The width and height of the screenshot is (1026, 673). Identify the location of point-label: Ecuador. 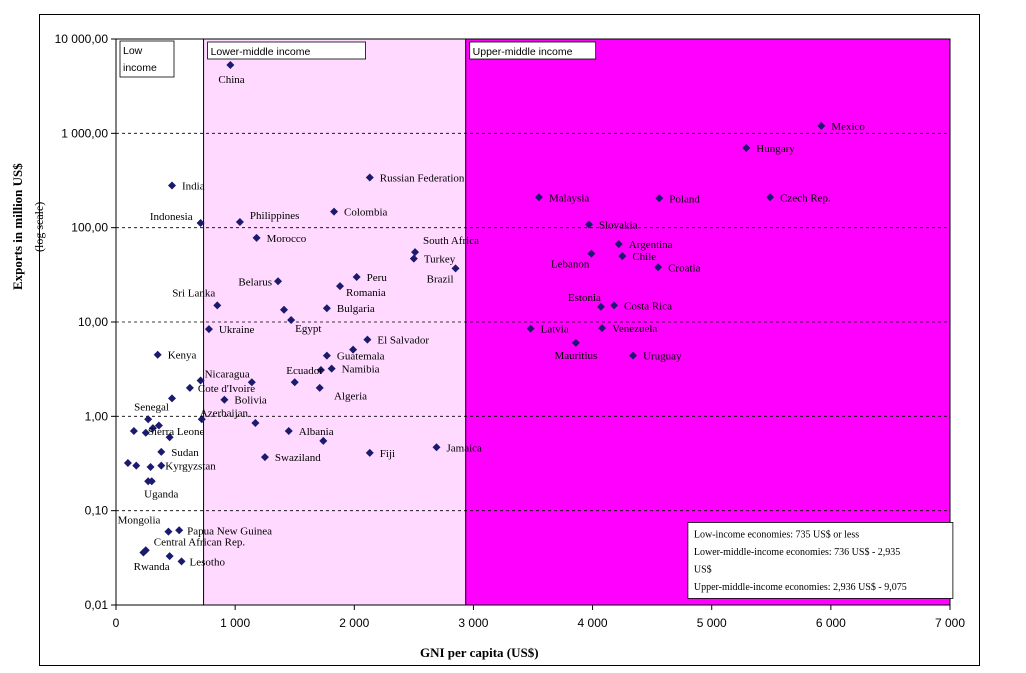
(304, 371).